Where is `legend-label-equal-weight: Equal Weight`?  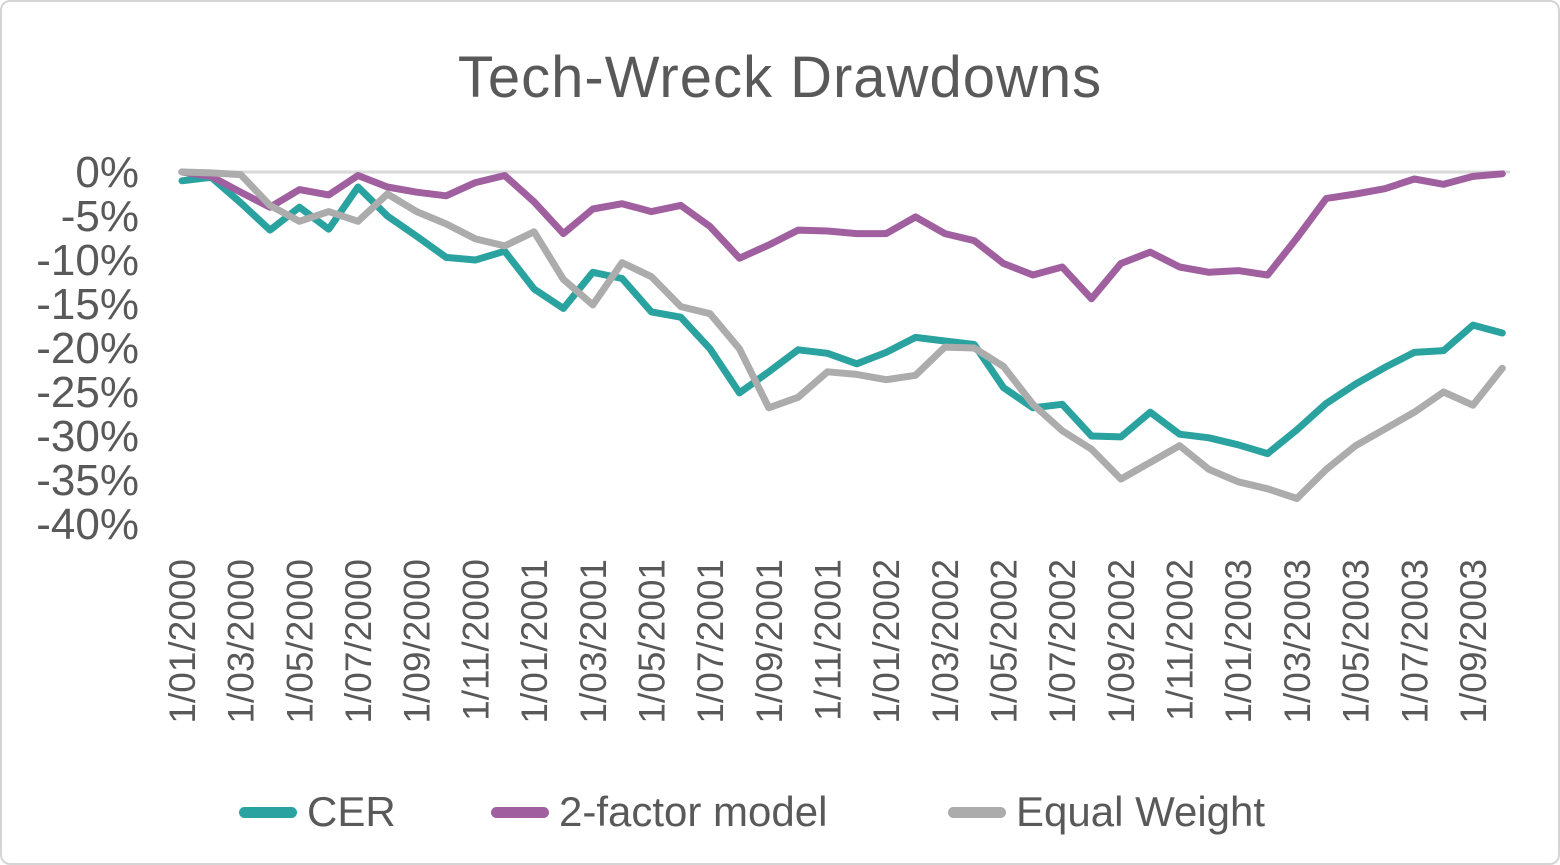
legend-label-equal-weight: Equal Weight is located at coordinates (1141, 811).